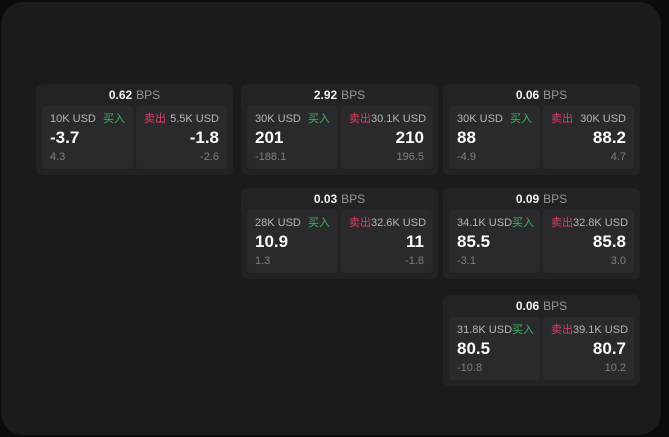 Image resolution: width=669 pixels, height=437 pixels. What do you see at coordinates (615, 368) in the screenshot?
I see `sell-sub-value: 10.2` at bounding box center [615, 368].